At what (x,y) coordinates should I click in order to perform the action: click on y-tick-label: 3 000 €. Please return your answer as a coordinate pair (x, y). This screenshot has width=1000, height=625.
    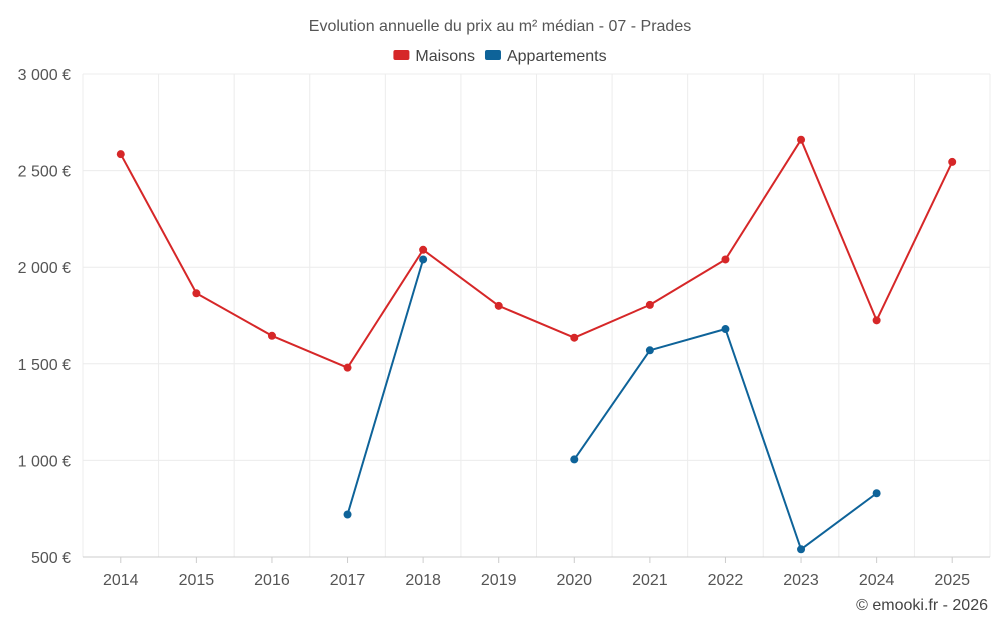
    Looking at the image, I should click on (44, 75).